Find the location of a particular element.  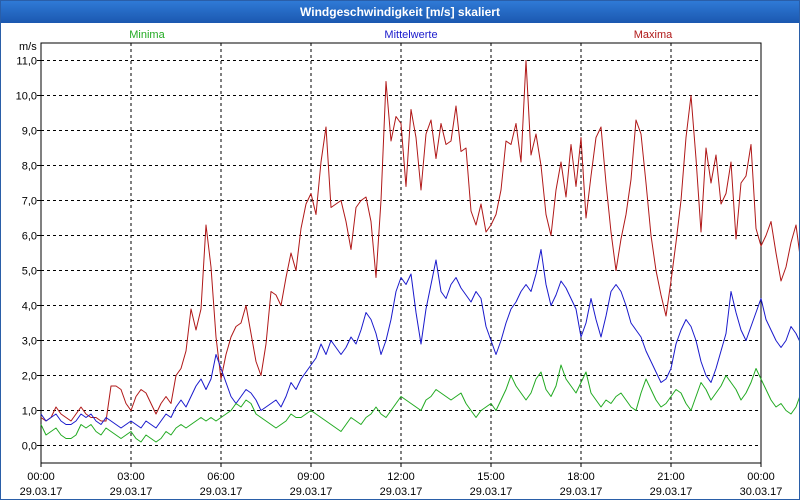

y-tick-label: 7,0 is located at coordinates (29, 202).